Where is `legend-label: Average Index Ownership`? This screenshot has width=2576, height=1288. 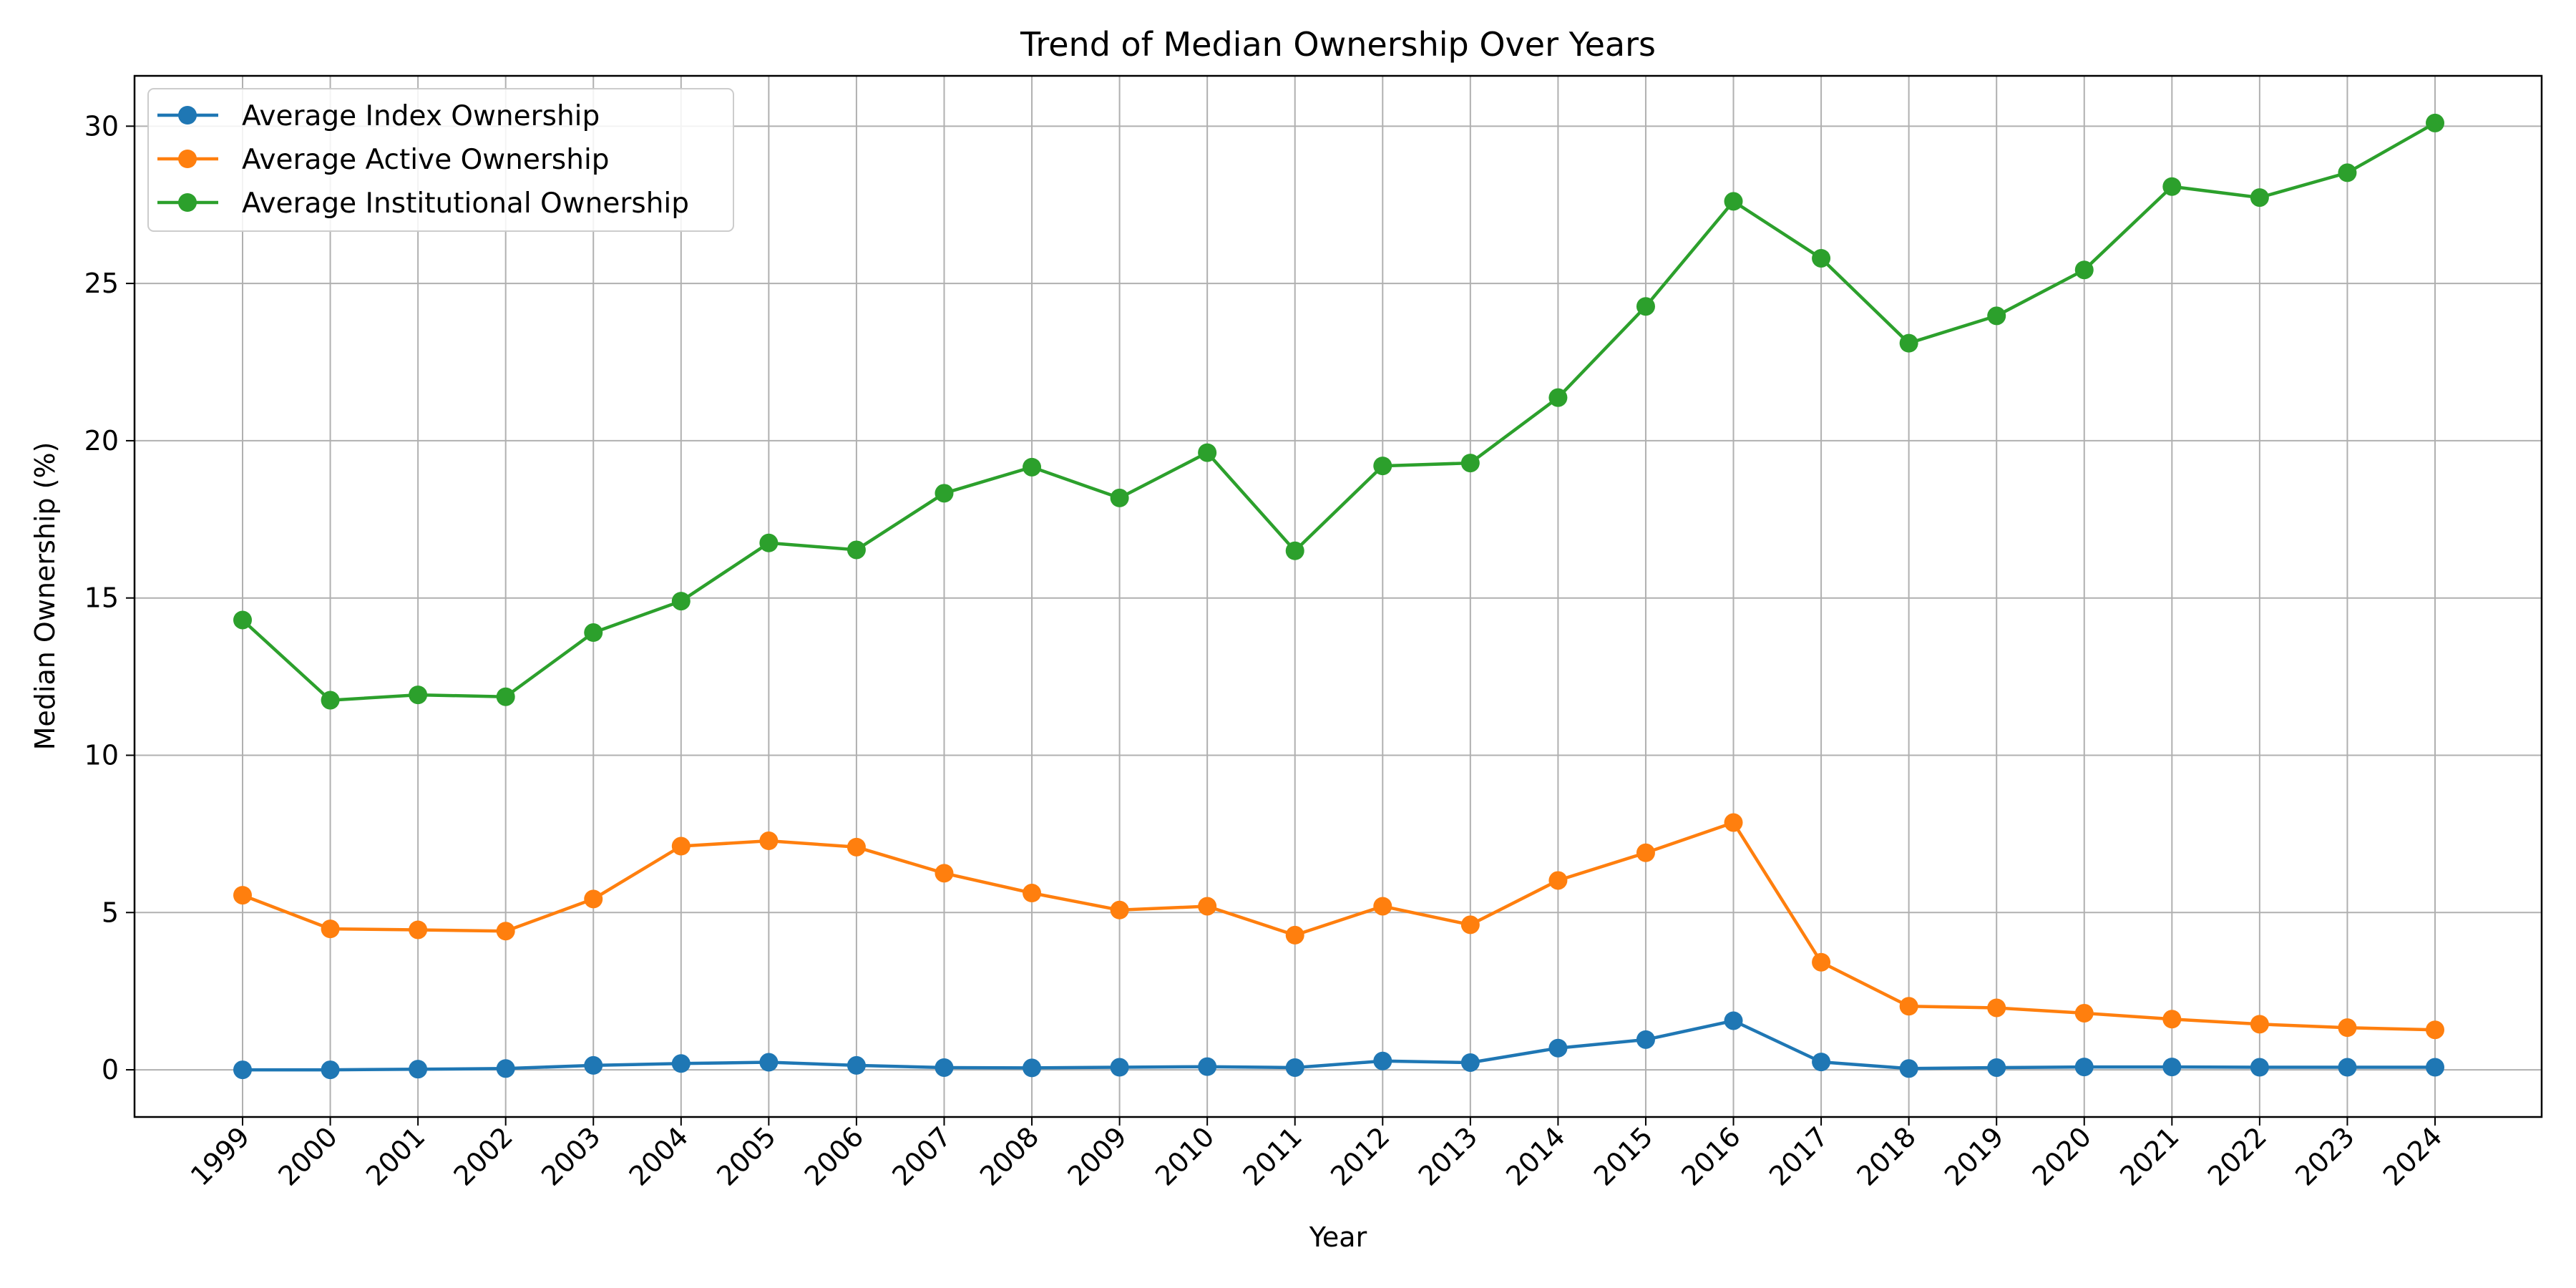 legend-label: Average Index Ownership is located at coordinates (421, 116).